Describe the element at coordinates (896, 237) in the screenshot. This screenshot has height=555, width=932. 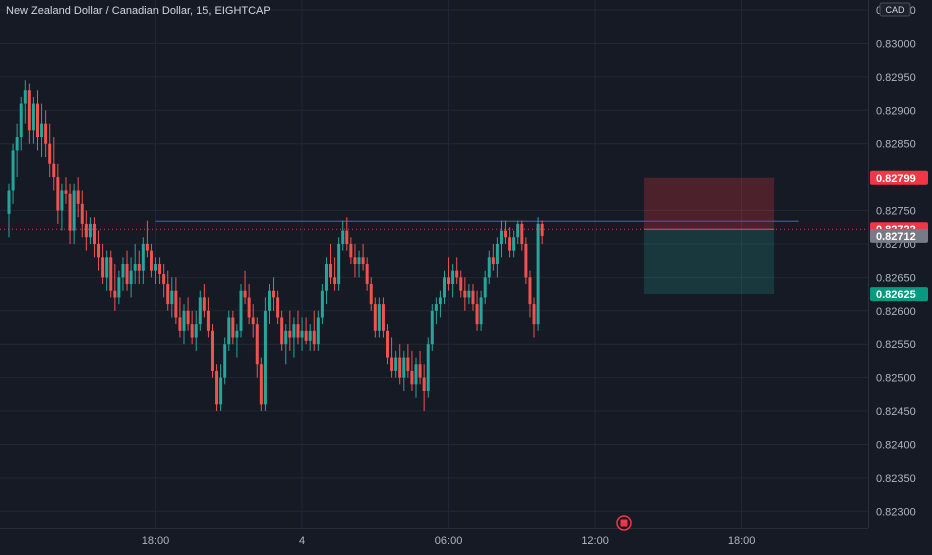
I see `price-label-text: 0.82712` at that location.